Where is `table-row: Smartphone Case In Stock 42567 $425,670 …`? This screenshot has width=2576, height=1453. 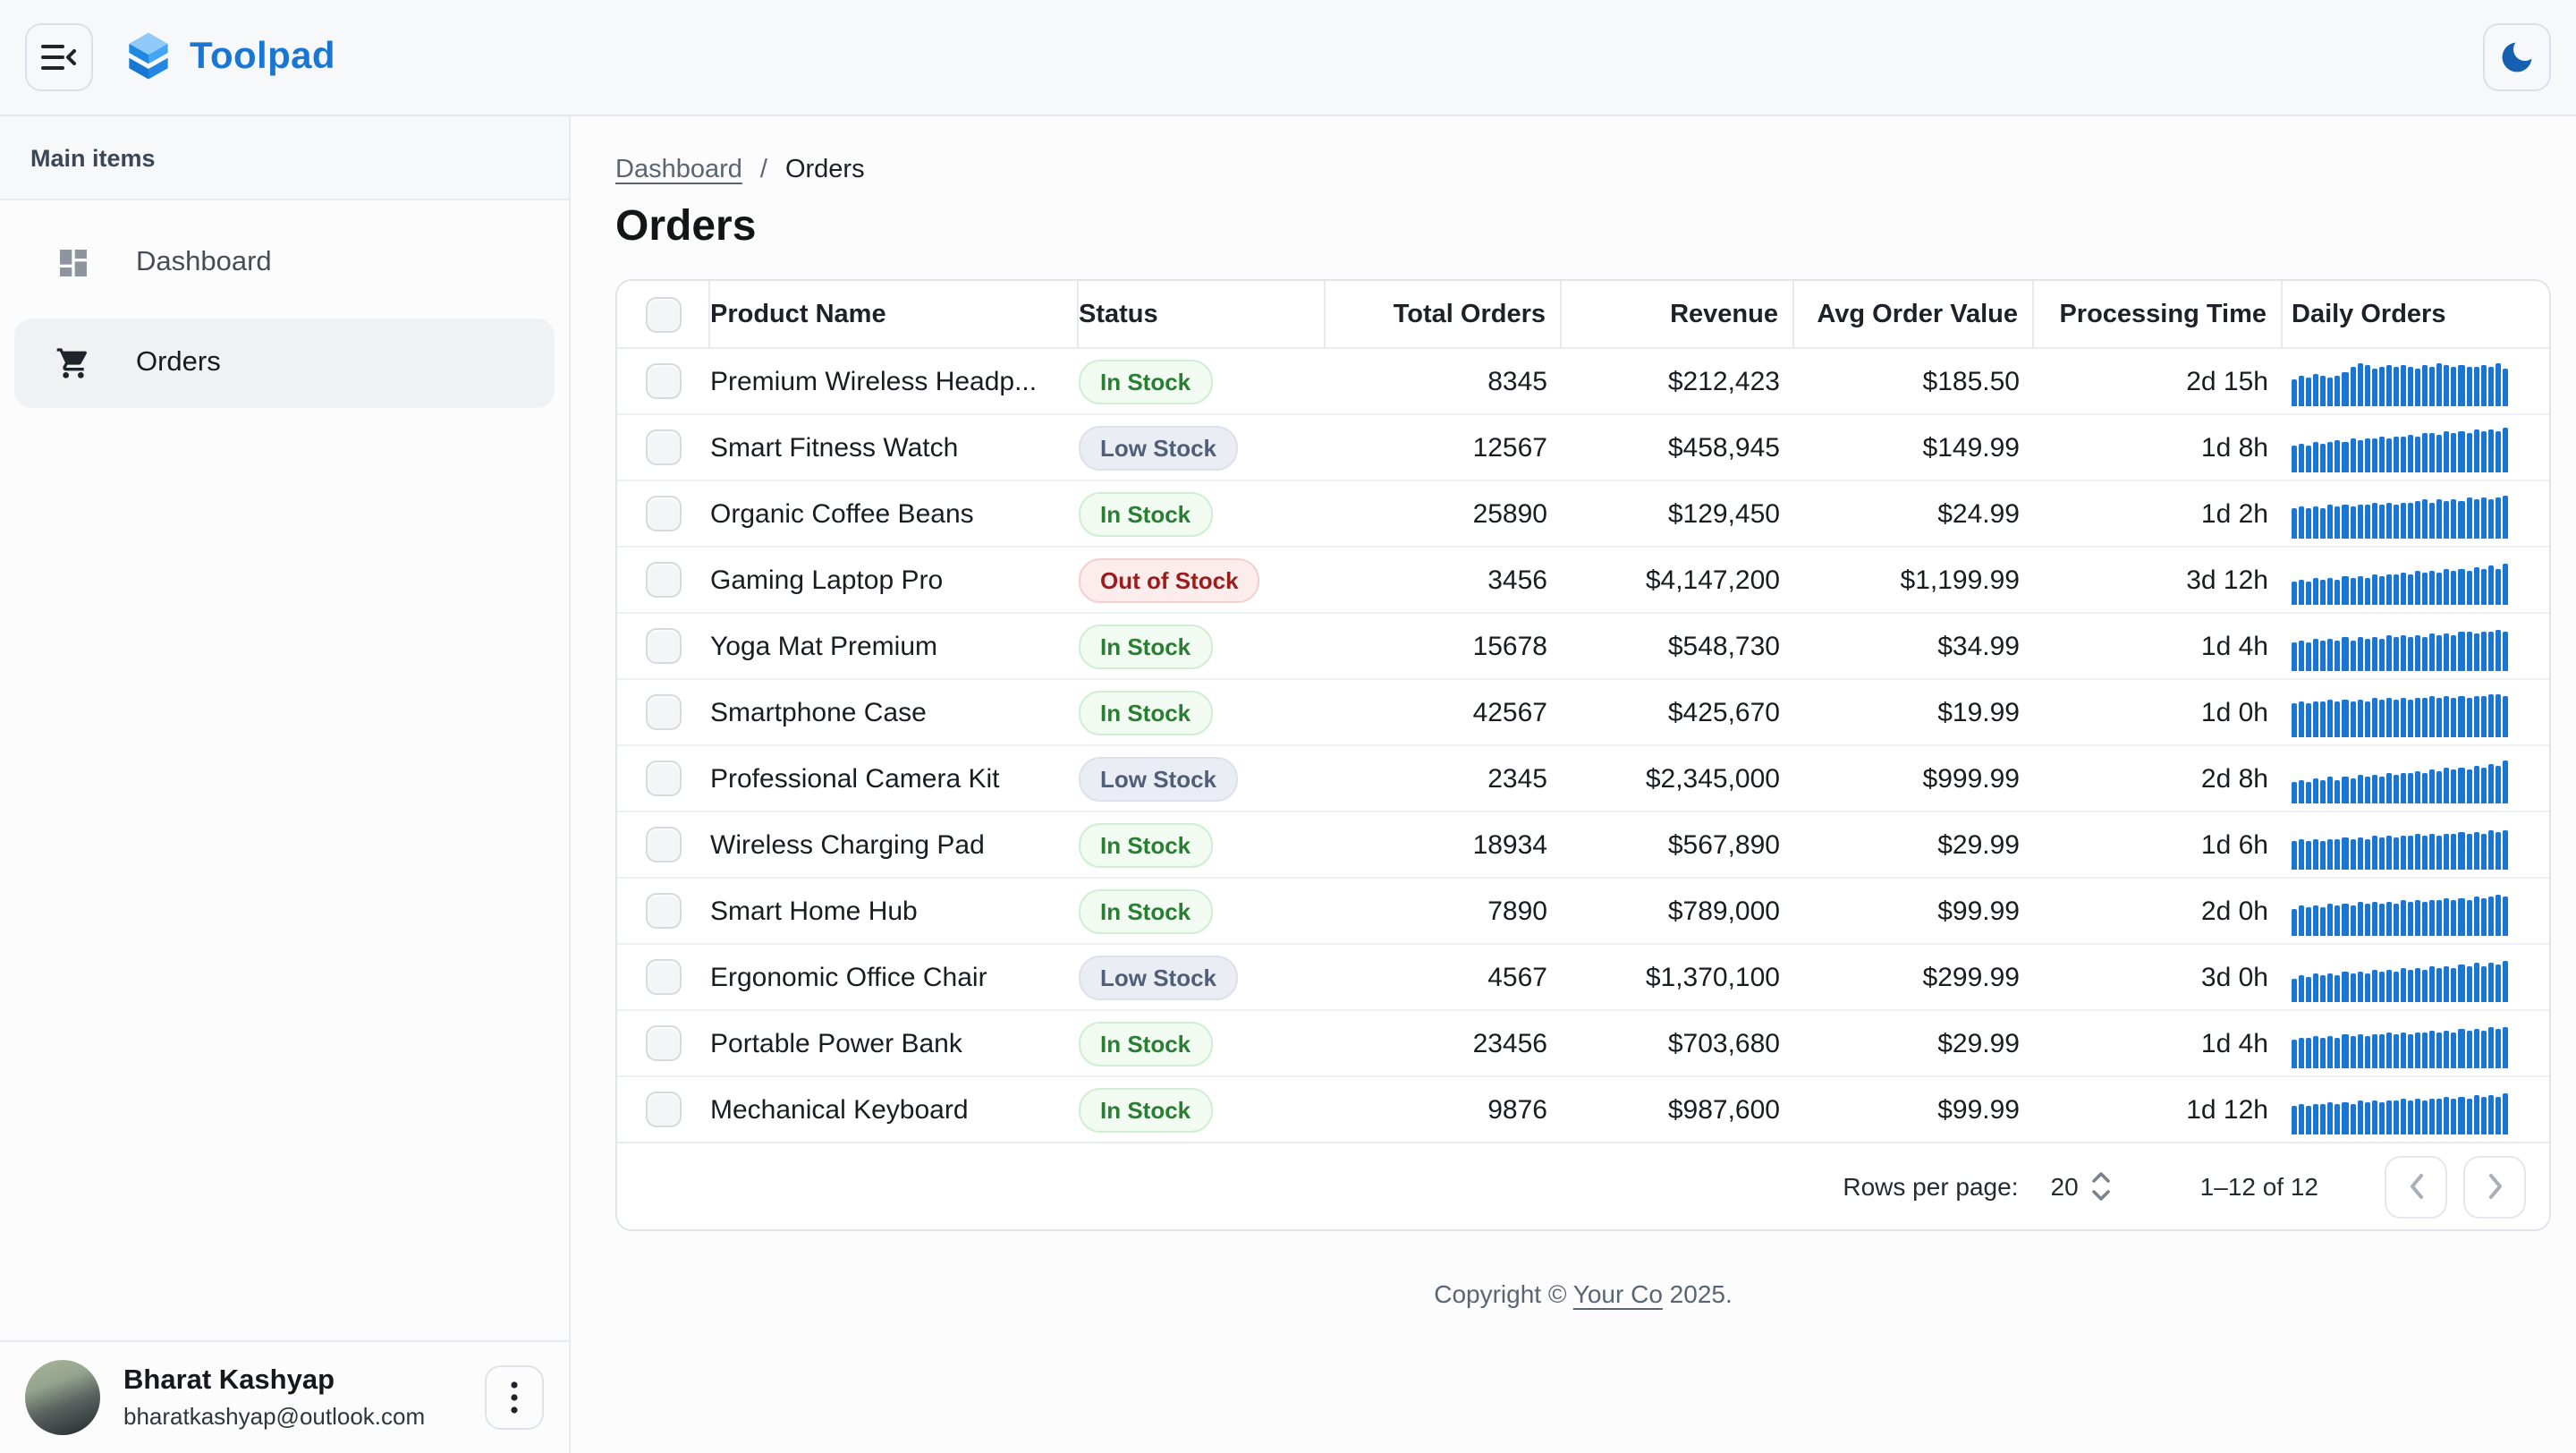
table-row: Smartphone Case In Stock 42567 $425,670 … is located at coordinates (1583, 713).